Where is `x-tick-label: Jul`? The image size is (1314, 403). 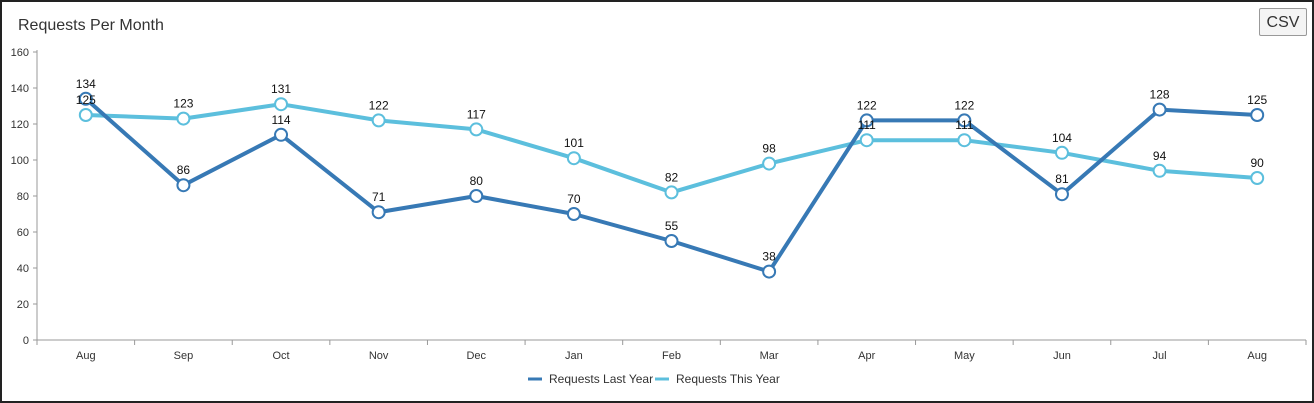
x-tick-label: Jul is located at coordinates (1160, 356).